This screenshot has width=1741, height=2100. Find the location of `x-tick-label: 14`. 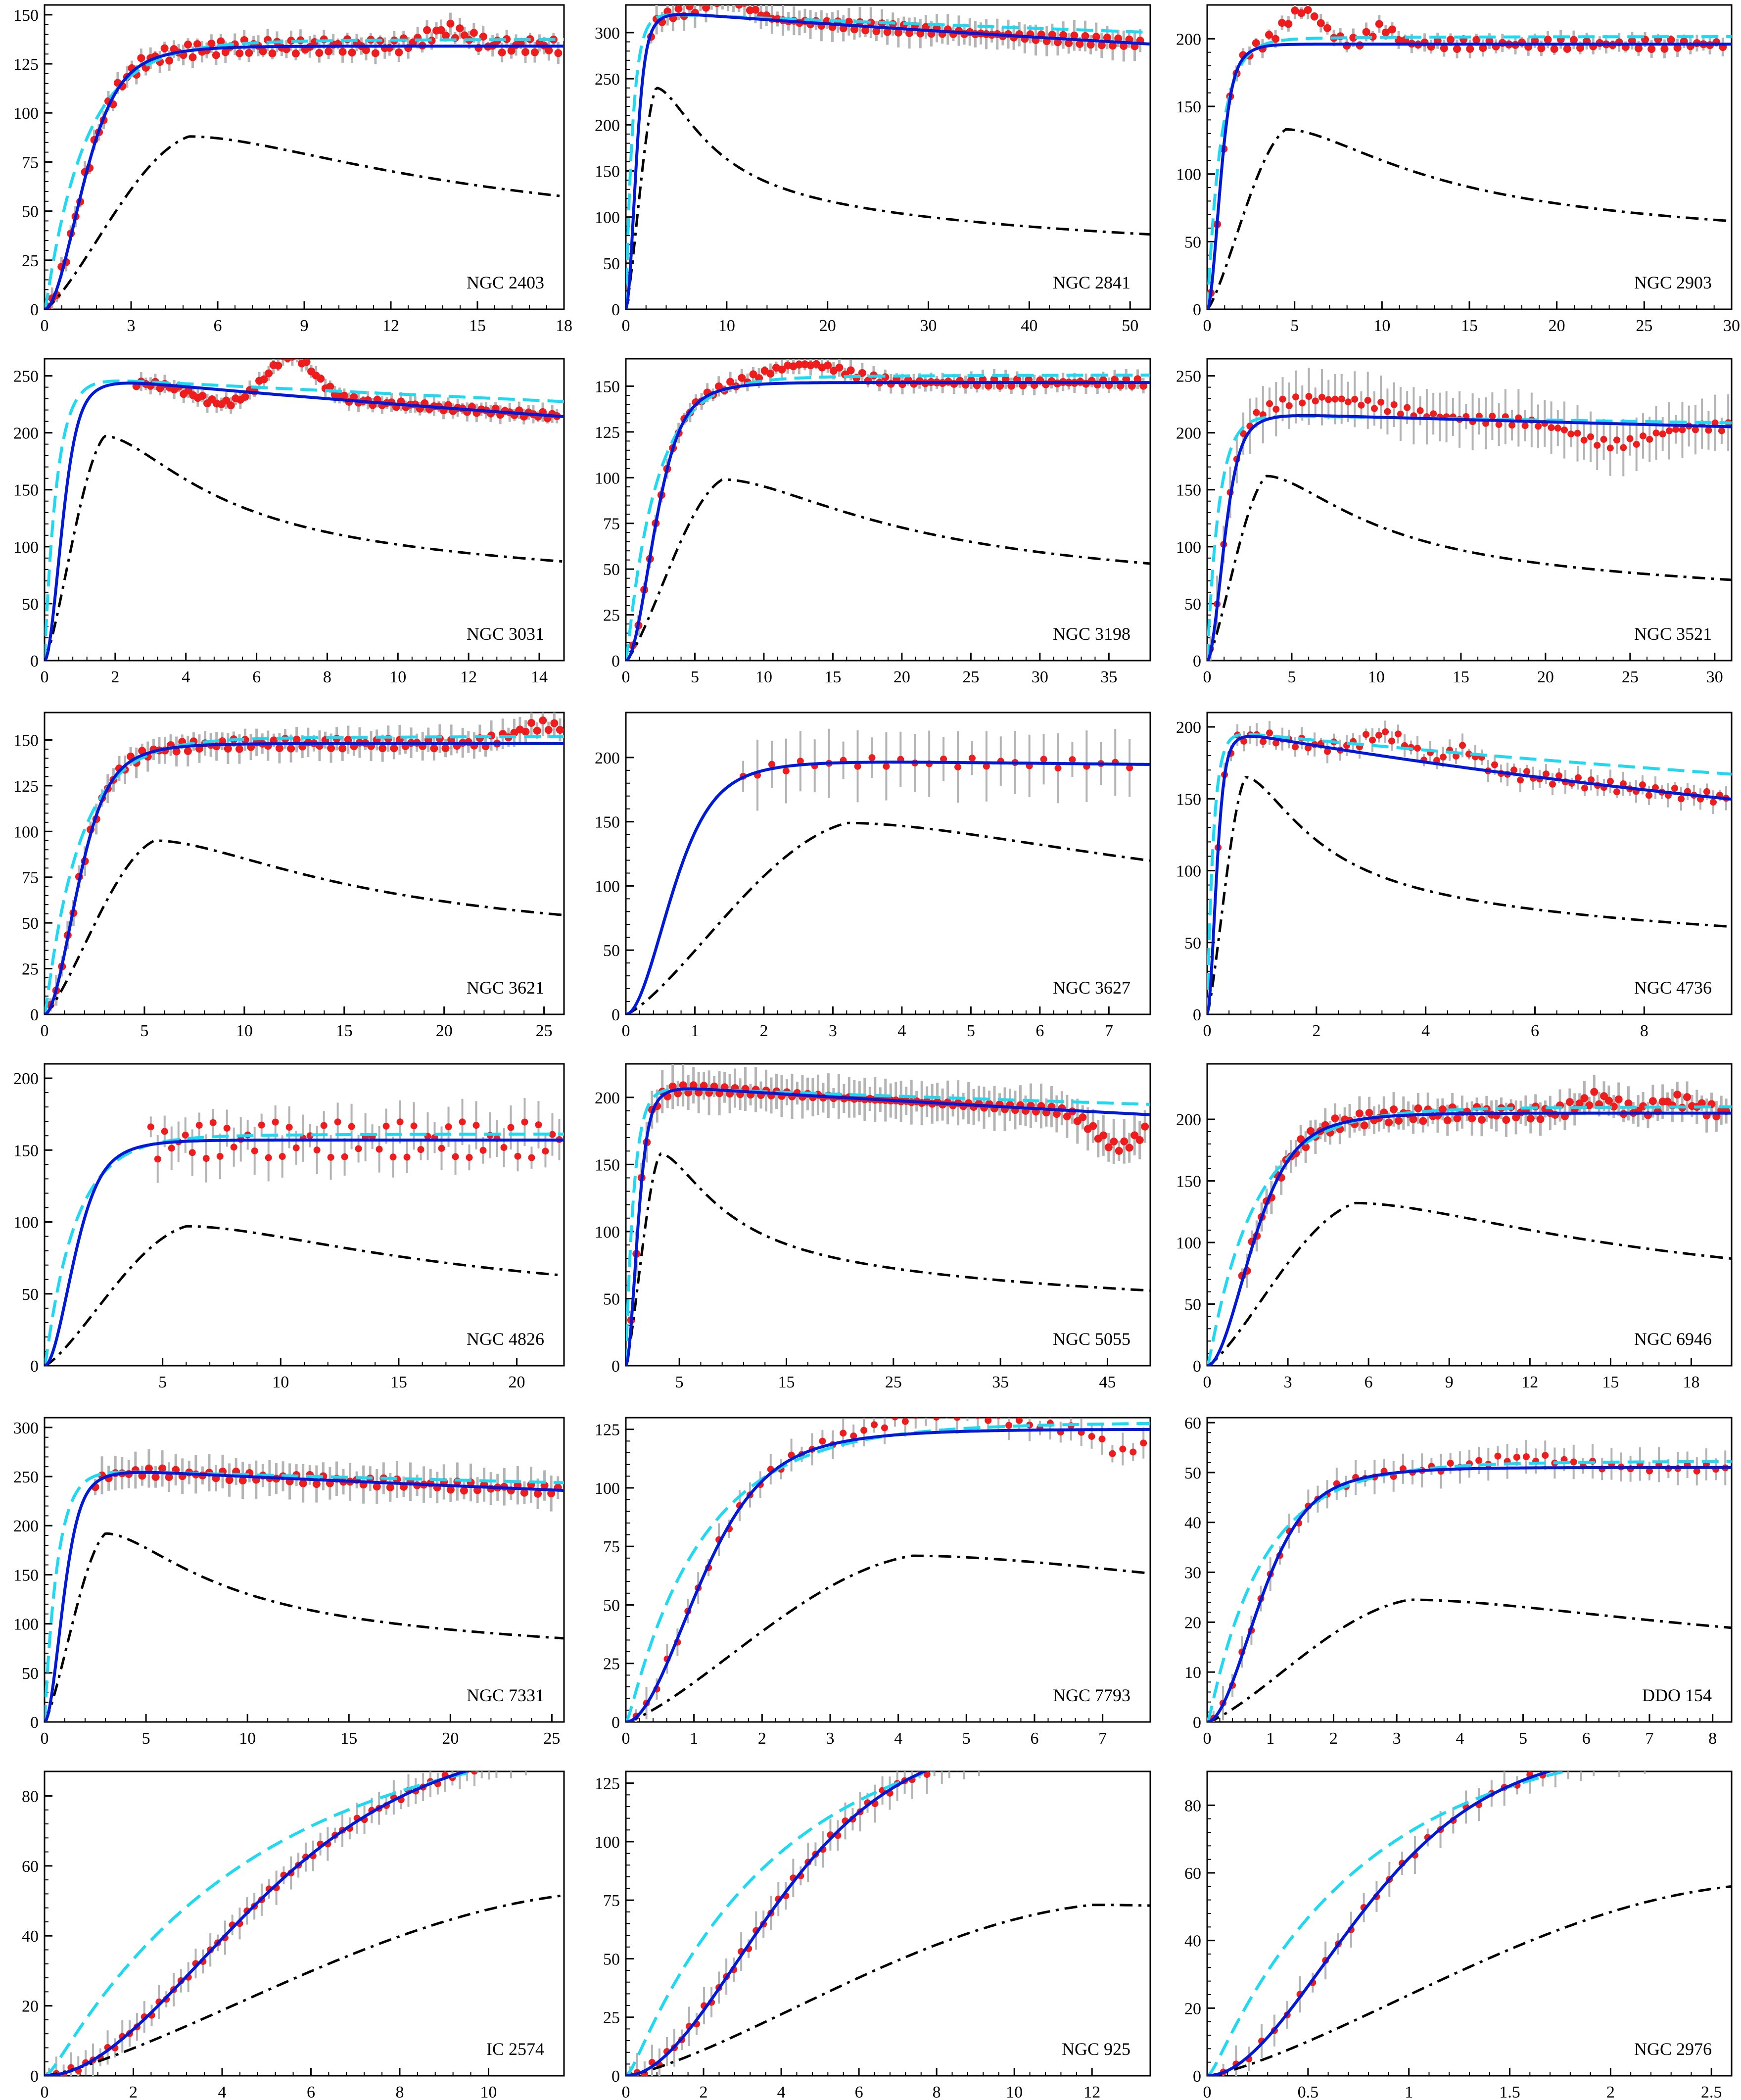

x-tick-label: 14 is located at coordinates (539, 677).